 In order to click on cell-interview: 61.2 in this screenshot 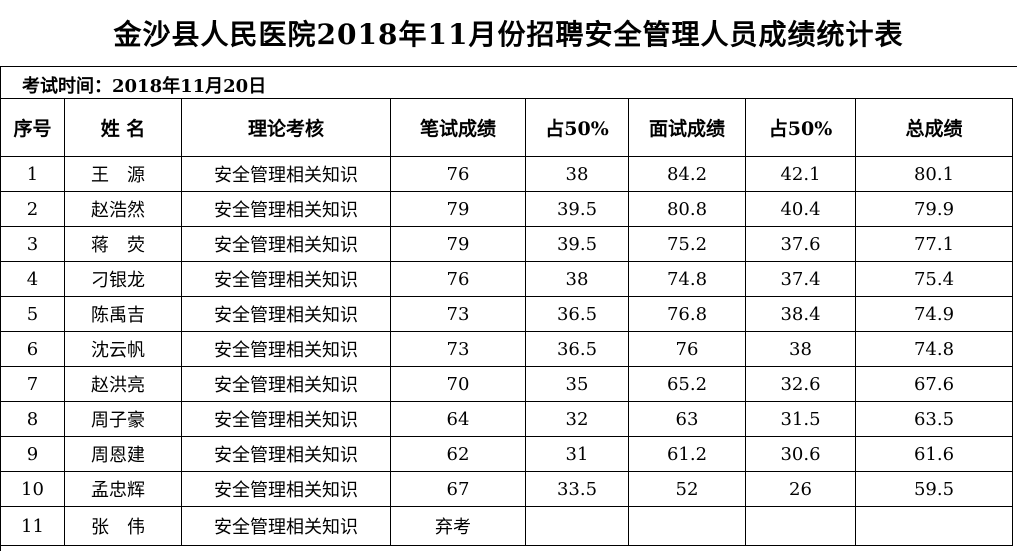, I will do `click(687, 454)`.